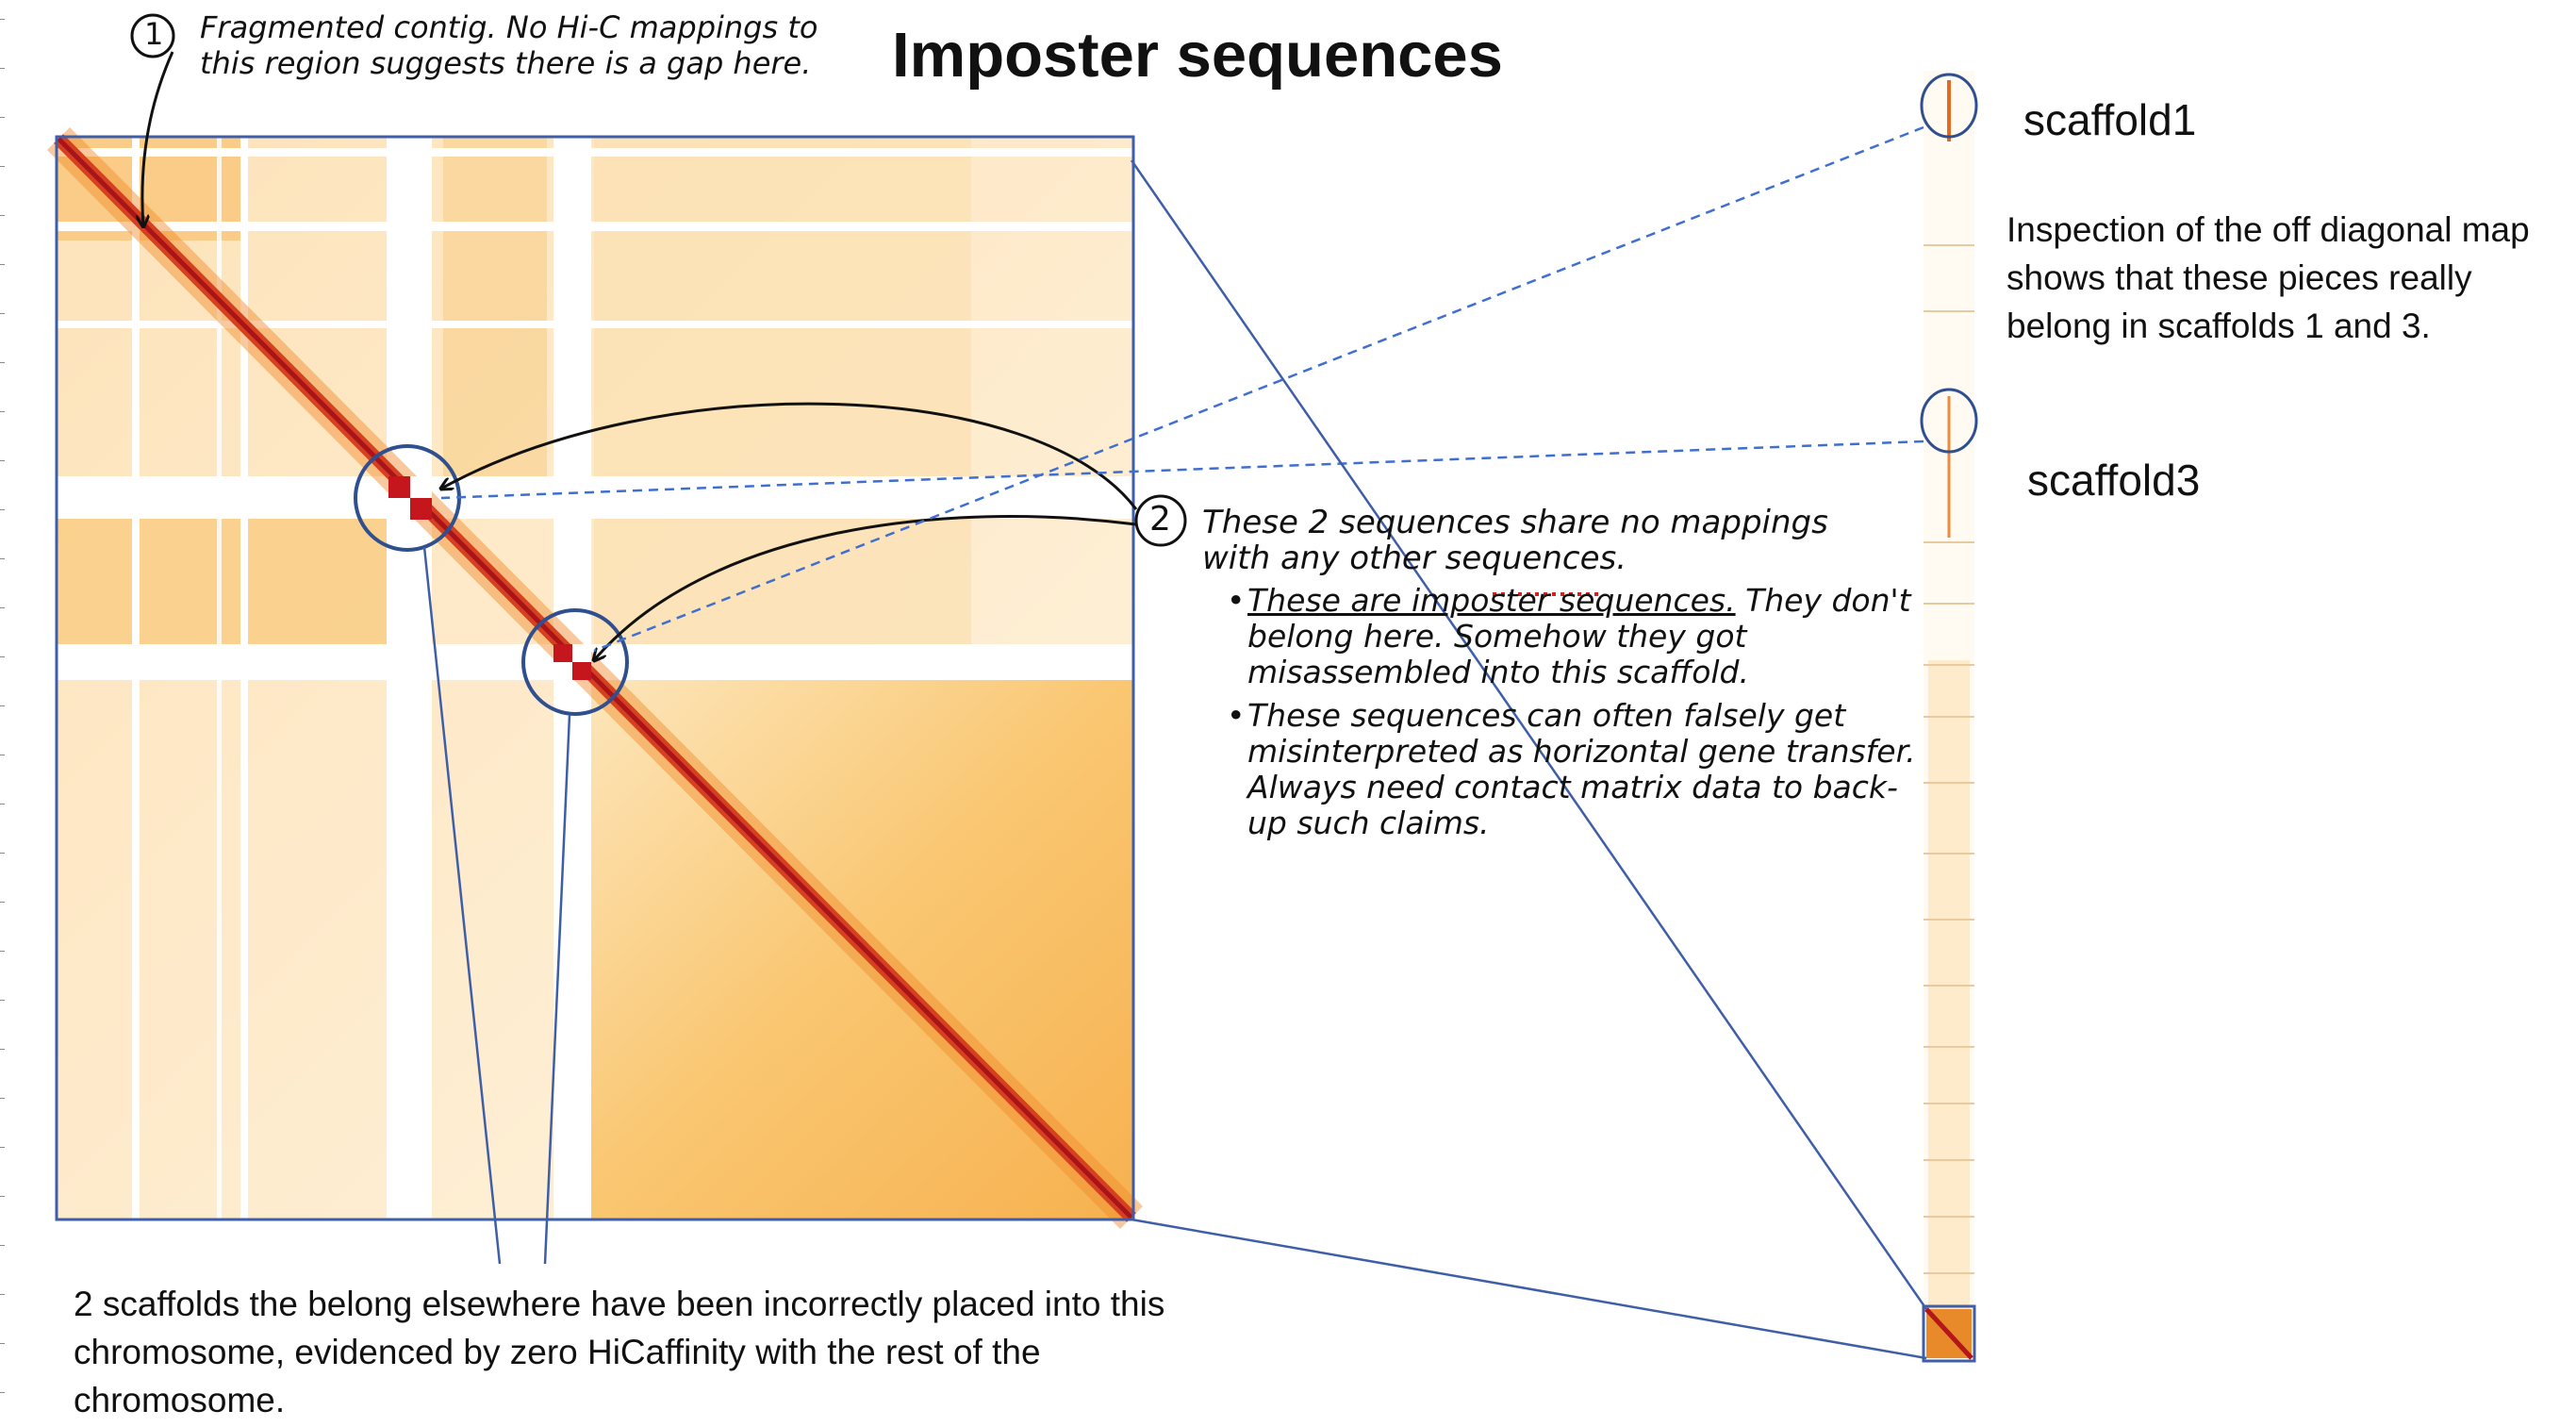  Describe the element at coordinates (158, 138) in the screenshot. I see `arrow-fragmented-contig` at that location.